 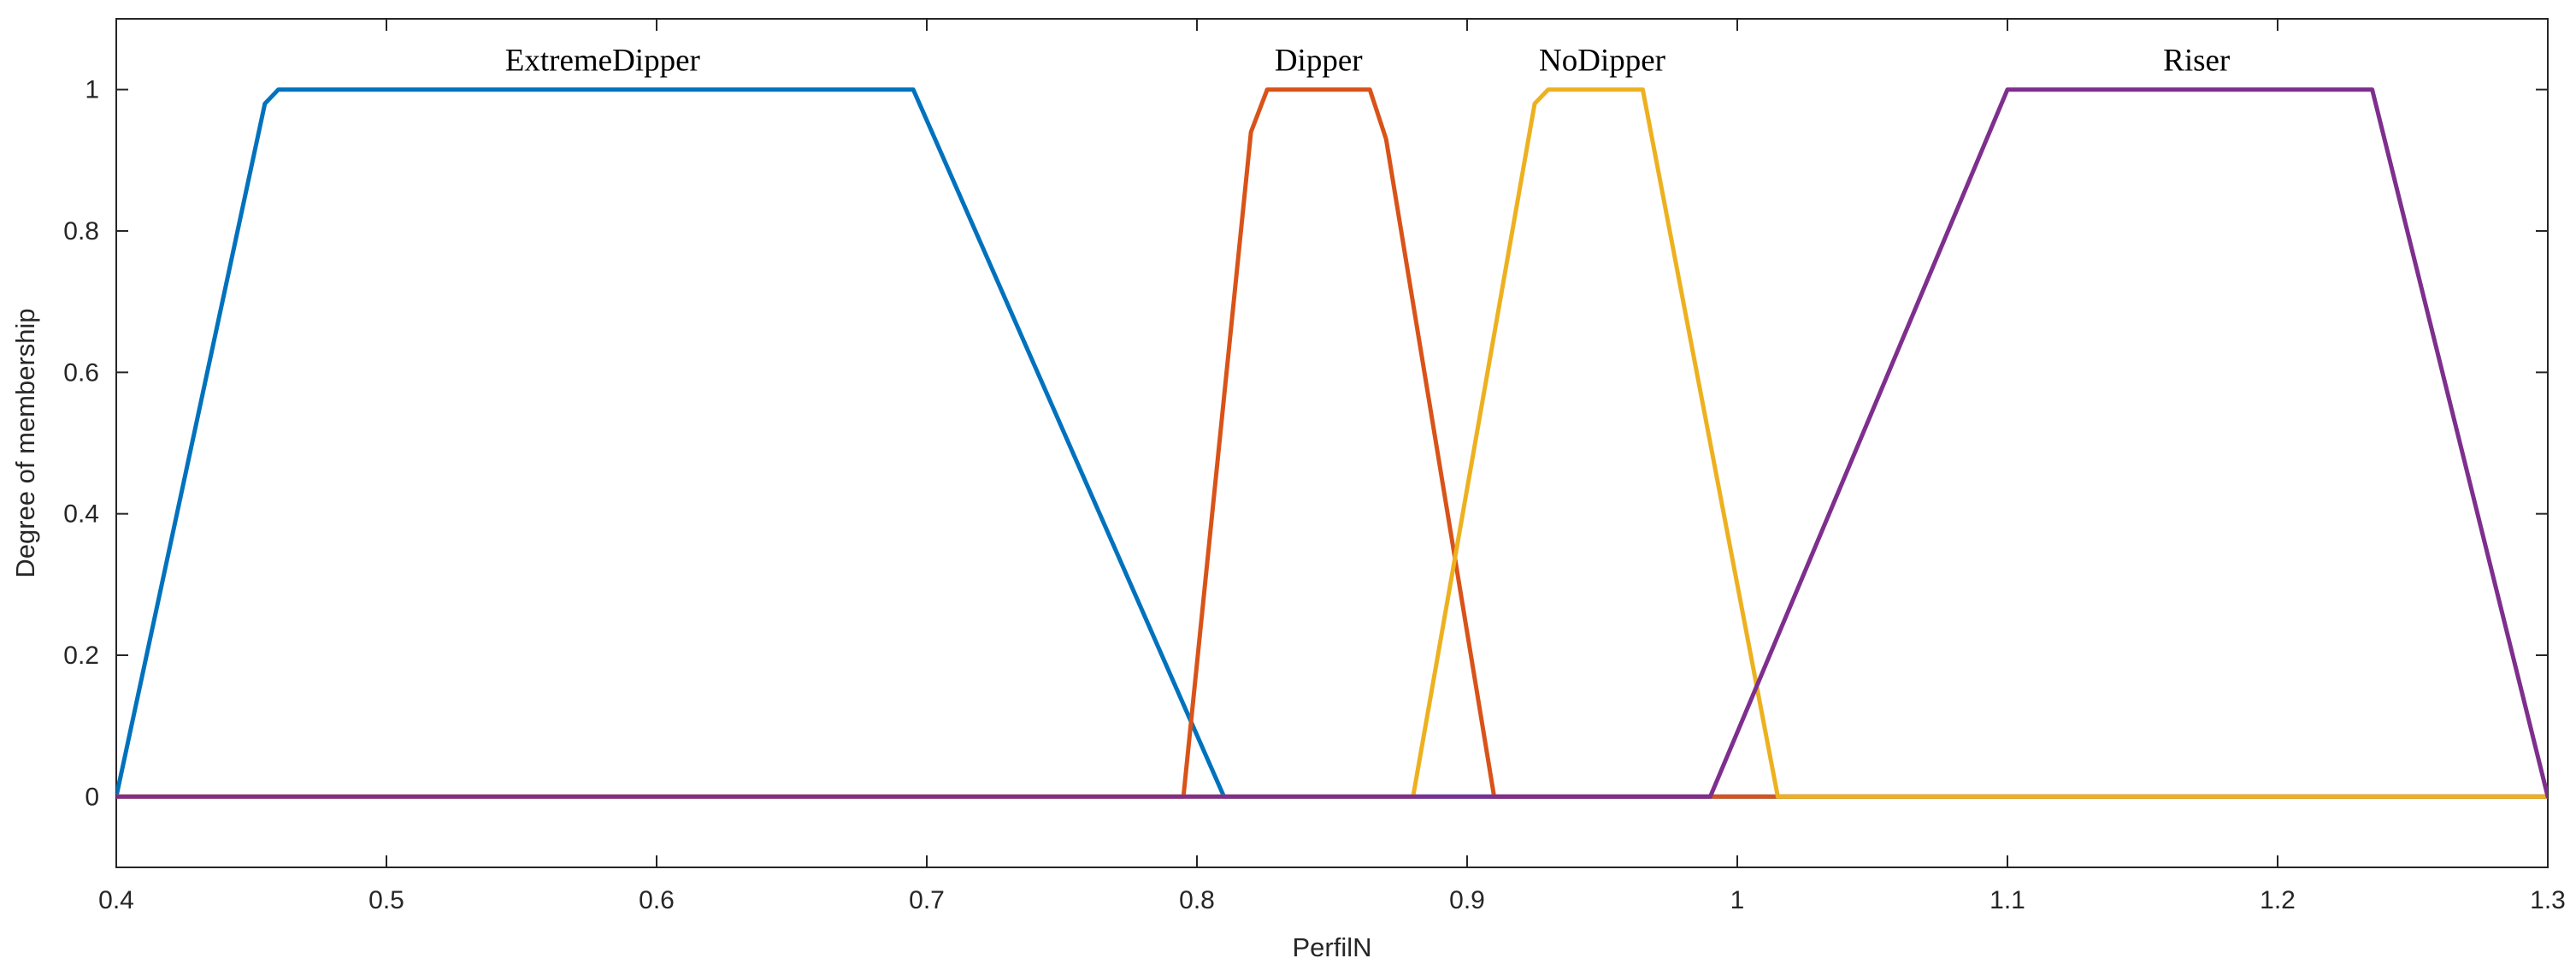 I want to click on x-tick-label: 0.9, so click(x=1467, y=900).